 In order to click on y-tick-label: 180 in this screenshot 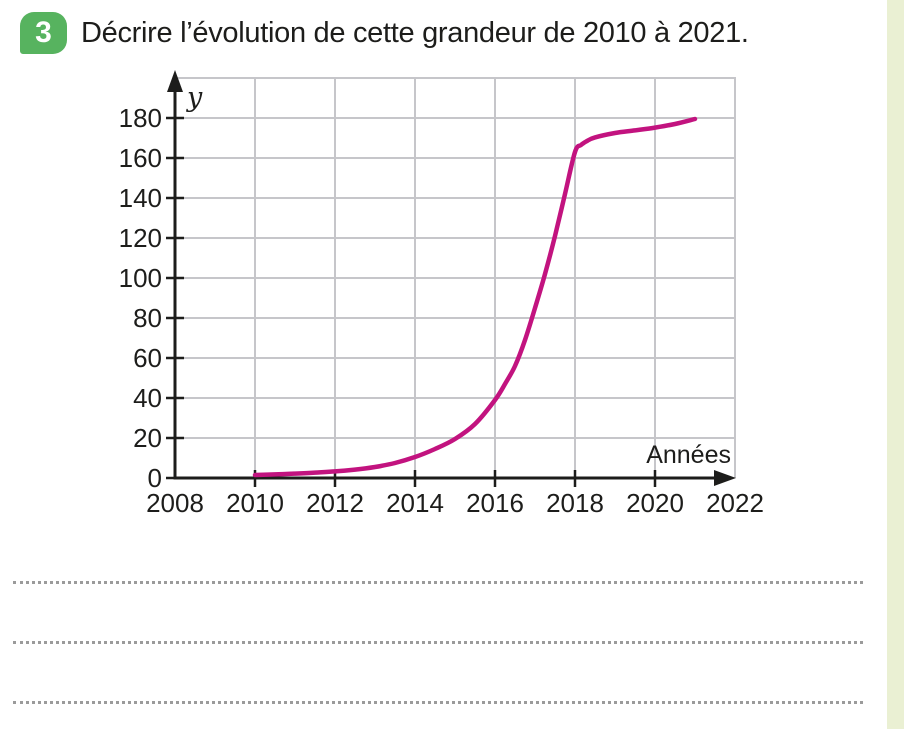, I will do `click(140, 118)`.